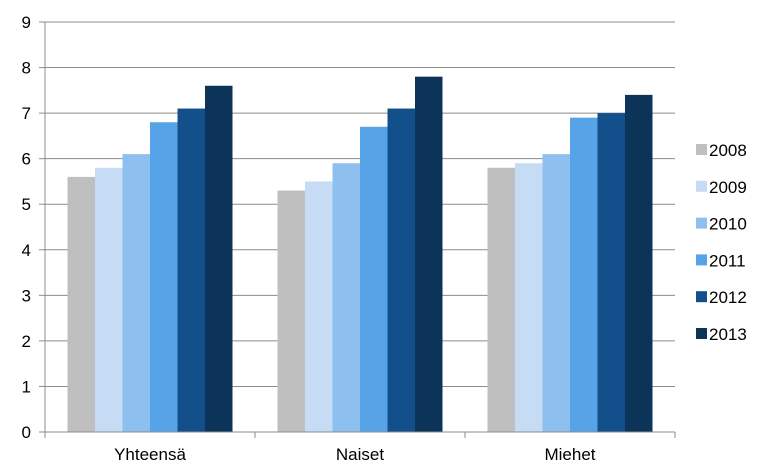  I want to click on y-axis-ticks: 0 1 2 3 4 5 6 7 8 9, so click(33, 227).